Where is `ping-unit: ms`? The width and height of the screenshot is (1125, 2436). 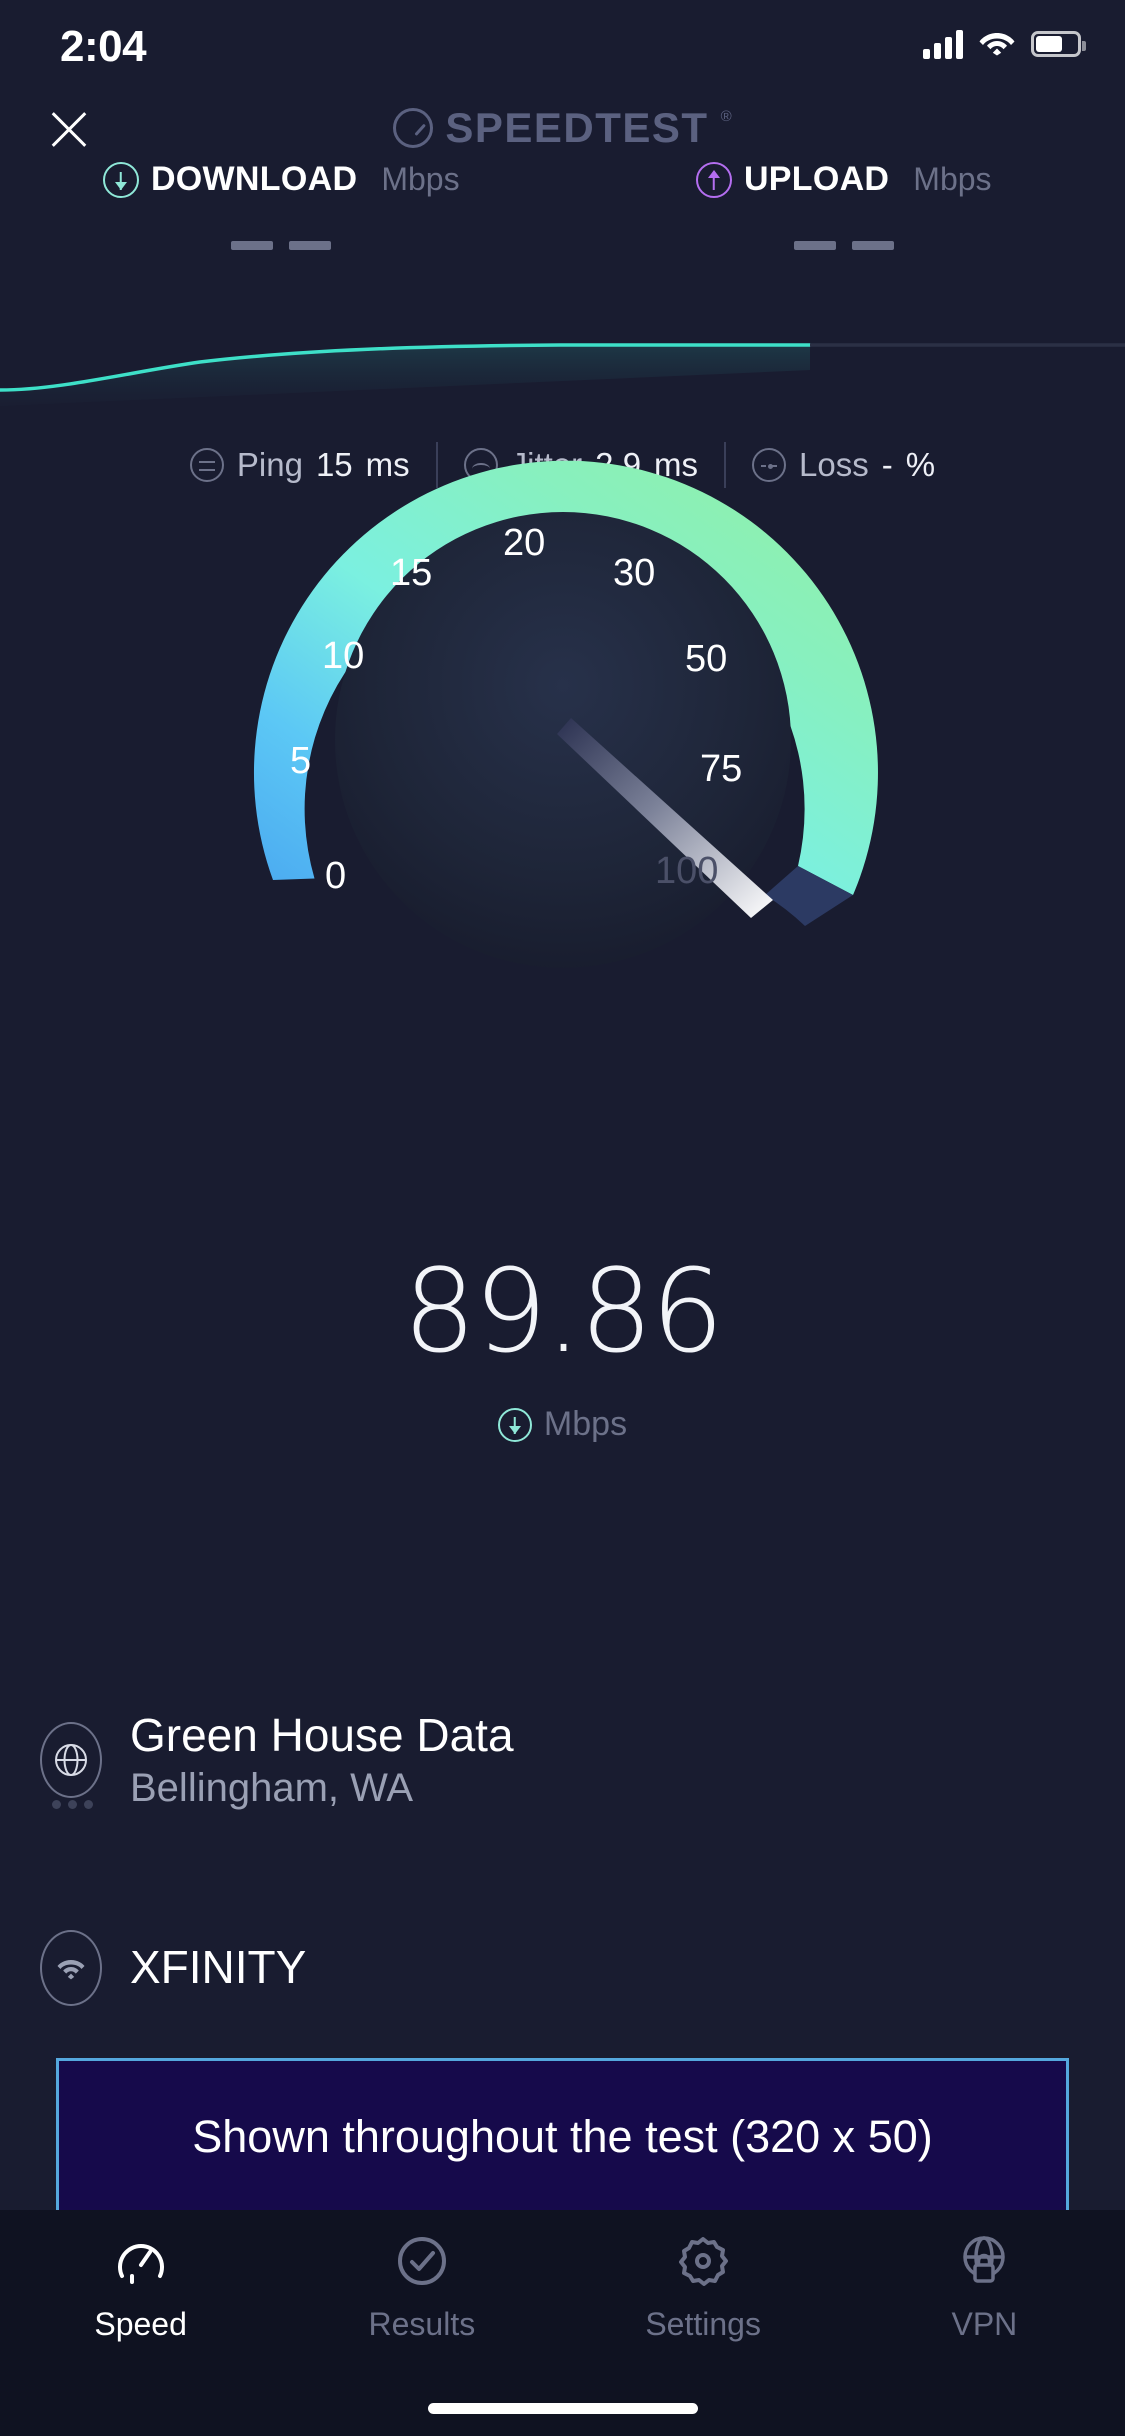 ping-unit: ms is located at coordinates (387, 464).